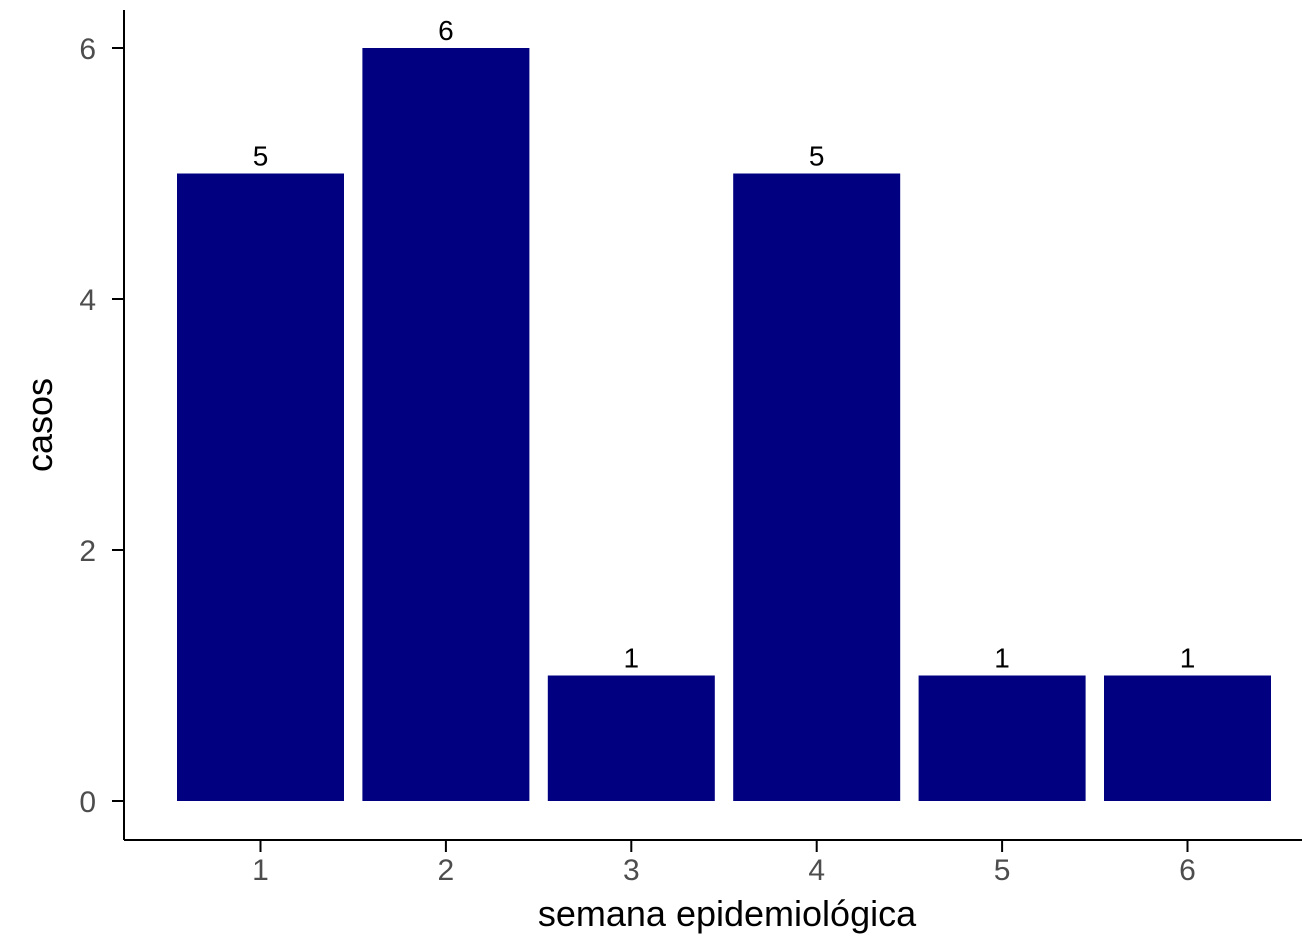 The width and height of the screenshot is (1302, 936). What do you see at coordinates (1187, 870) in the screenshot?
I see `x-tick-label-6: 6` at bounding box center [1187, 870].